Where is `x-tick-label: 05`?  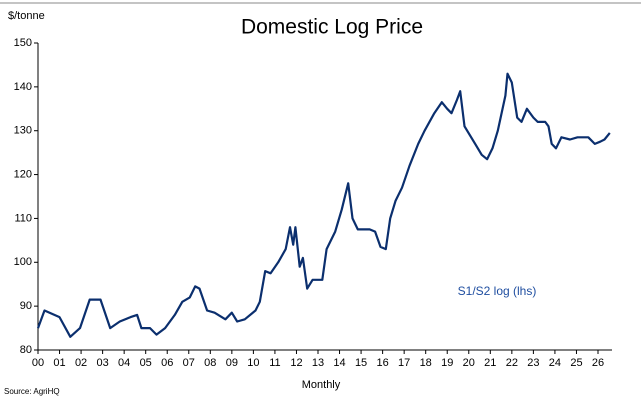
x-tick-label: 05 is located at coordinates (146, 363).